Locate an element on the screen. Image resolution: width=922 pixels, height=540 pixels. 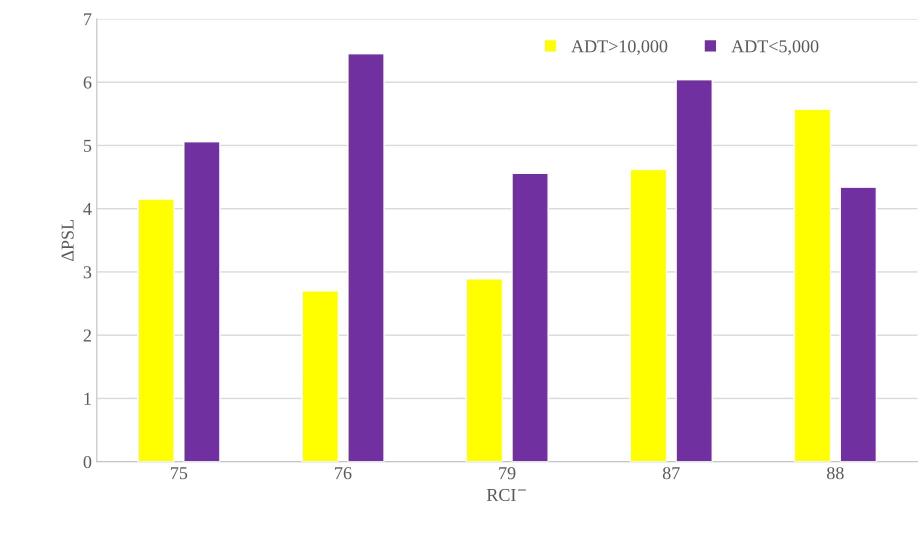
y-axis-title: ΔPSL is located at coordinates (68, 240).